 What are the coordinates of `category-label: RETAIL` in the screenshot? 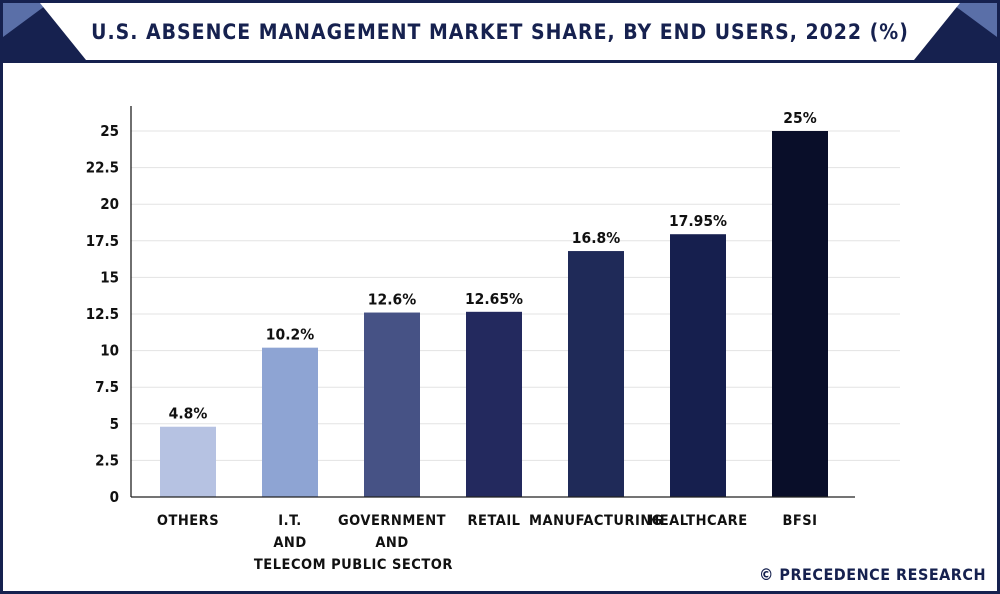 It's located at (494, 521).